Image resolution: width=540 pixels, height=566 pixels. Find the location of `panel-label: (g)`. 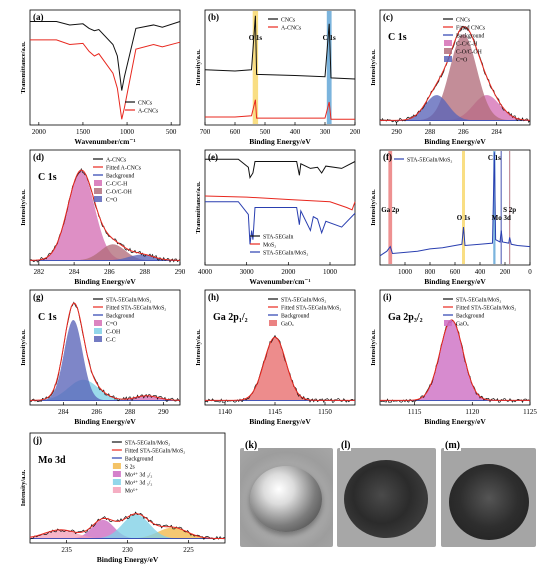

panel-label: (g) is located at coordinates (38, 297).